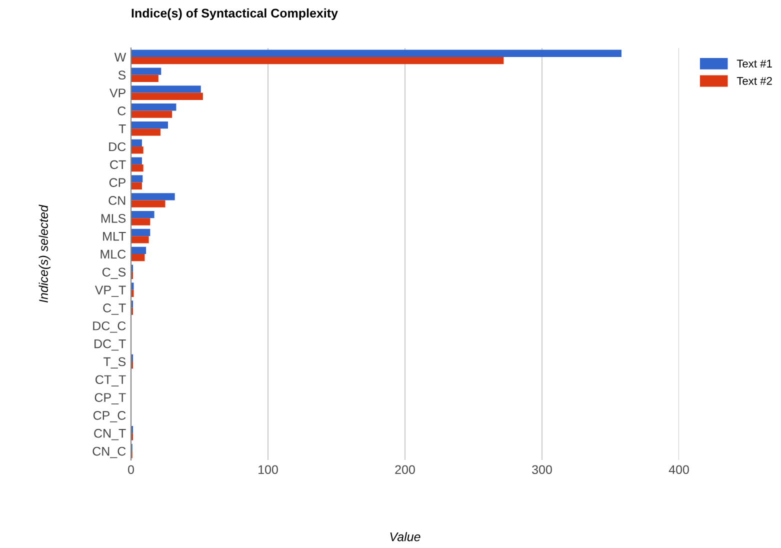 This screenshot has height=548, width=781. Describe the element at coordinates (122, 111) in the screenshot. I see `y-tick-label: C` at that location.